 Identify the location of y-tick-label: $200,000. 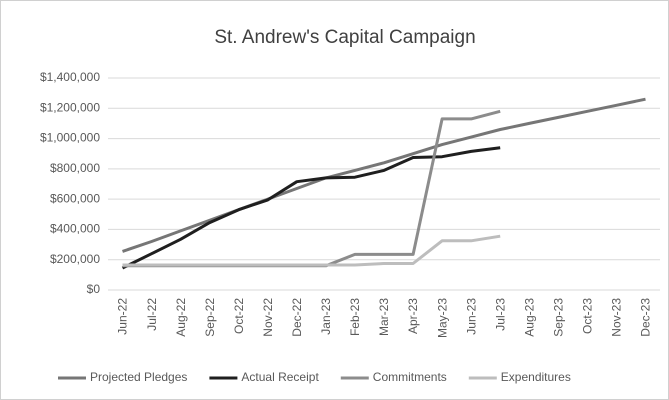
(75, 259).